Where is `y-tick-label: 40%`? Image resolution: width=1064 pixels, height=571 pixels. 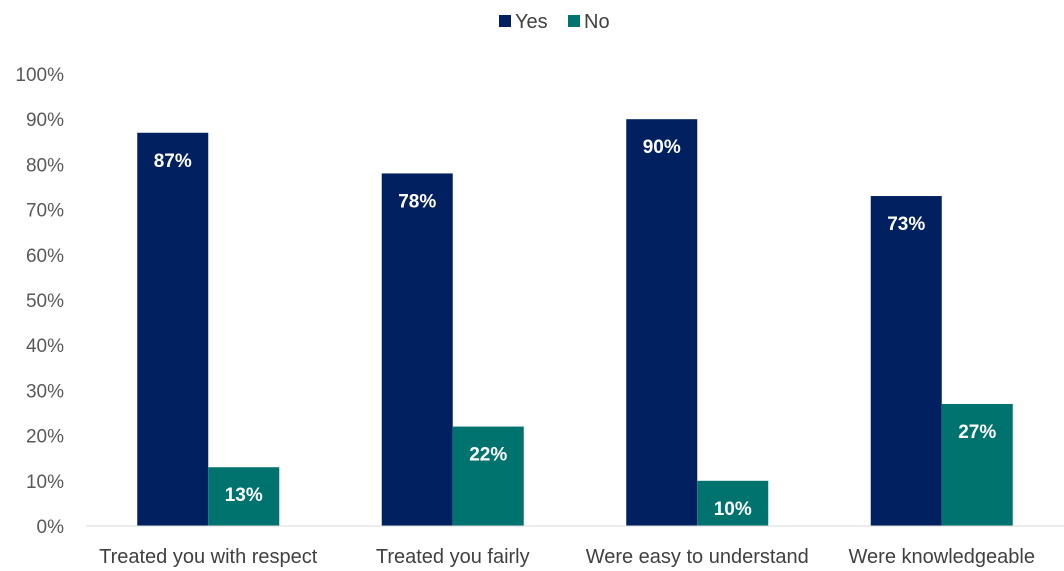
y-tick-label: 40% is located at coordinates (45, 346).